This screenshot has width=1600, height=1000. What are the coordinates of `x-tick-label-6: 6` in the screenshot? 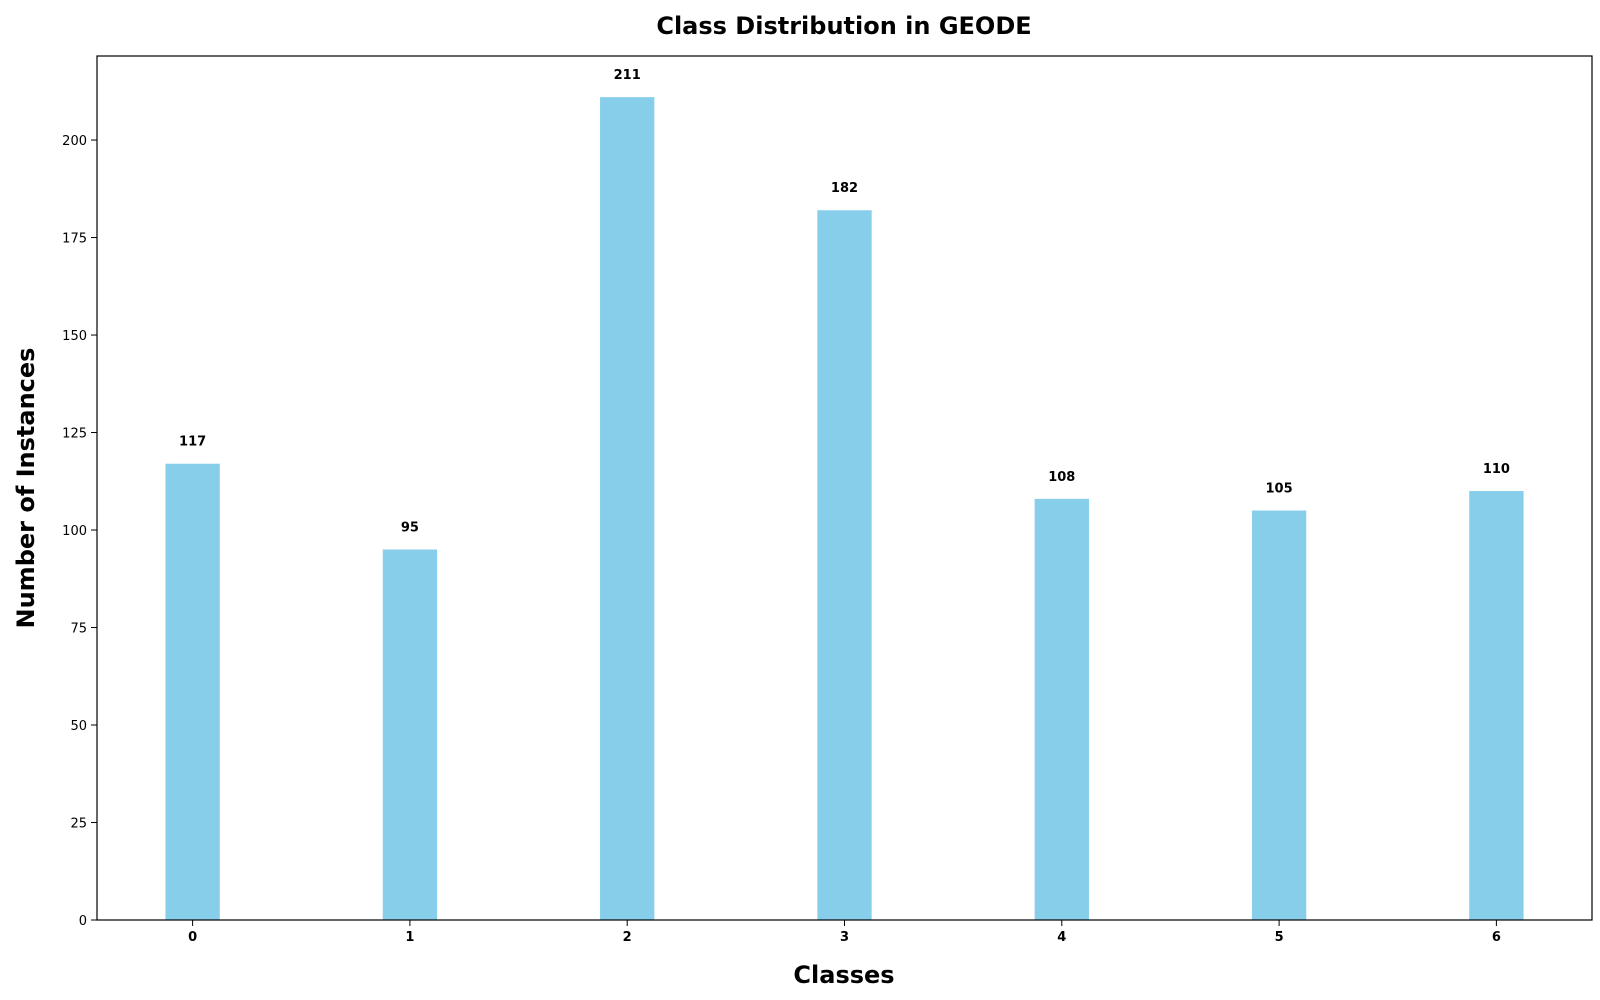 It's located at (1496, 937).